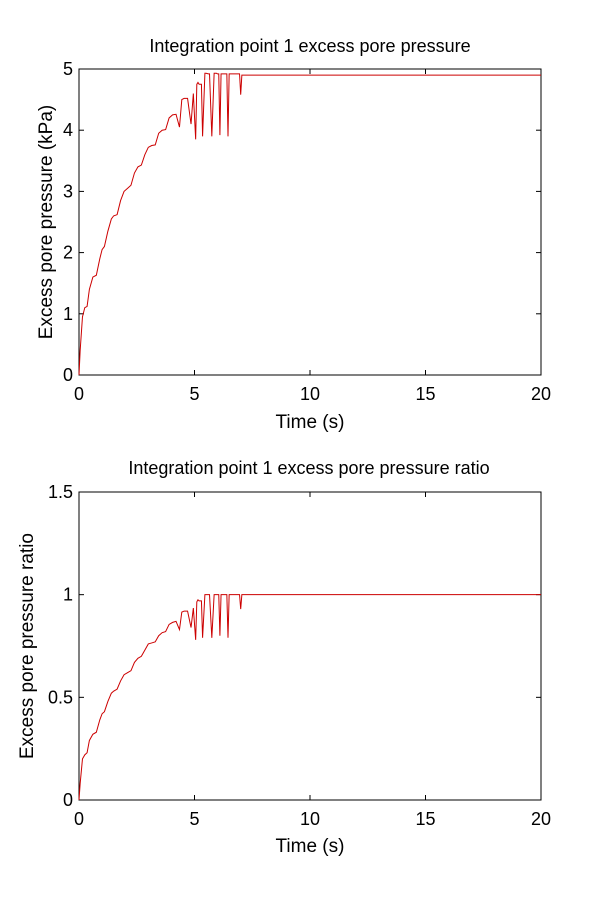 The image size is (599, 900). Describe the element at coordinates (68, 222) in the screenshot. I see `y-tick-labels: 0 1 2 3 4 5` at that location.